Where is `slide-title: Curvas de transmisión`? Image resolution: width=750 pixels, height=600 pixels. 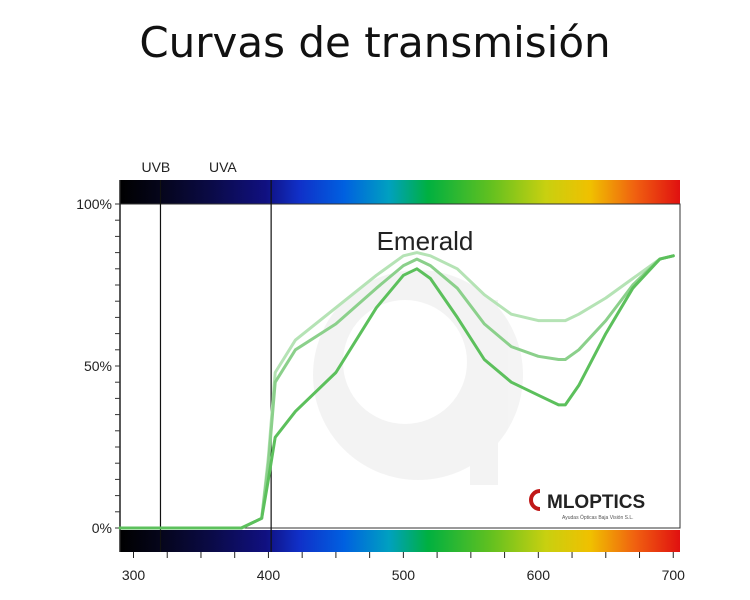 slide-title: Curvas de transmisión is located at coordinates (375, 42).